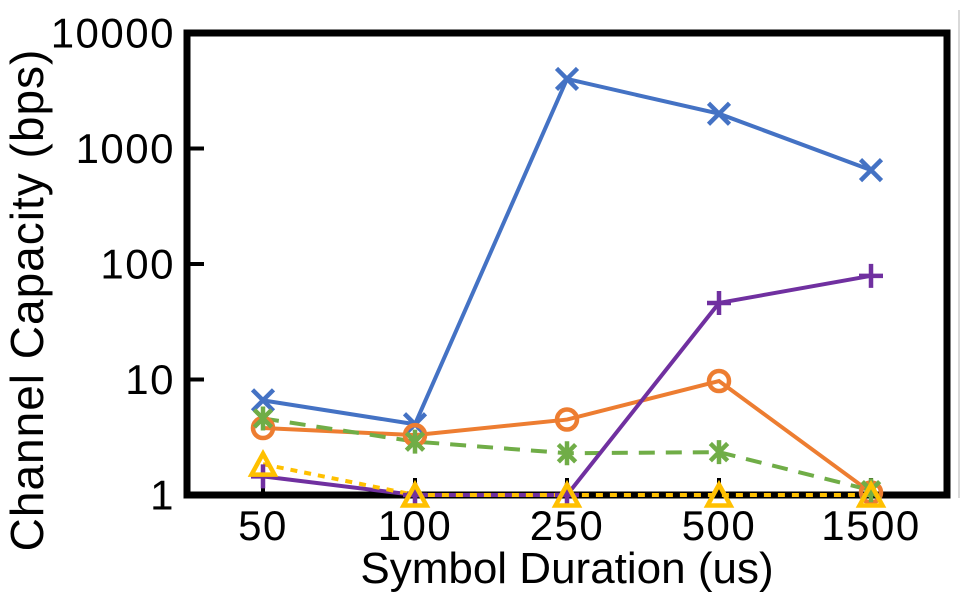 This screenshot has width=969, height=603. I want to click on line-orange-circle-series, so click(567, 436).